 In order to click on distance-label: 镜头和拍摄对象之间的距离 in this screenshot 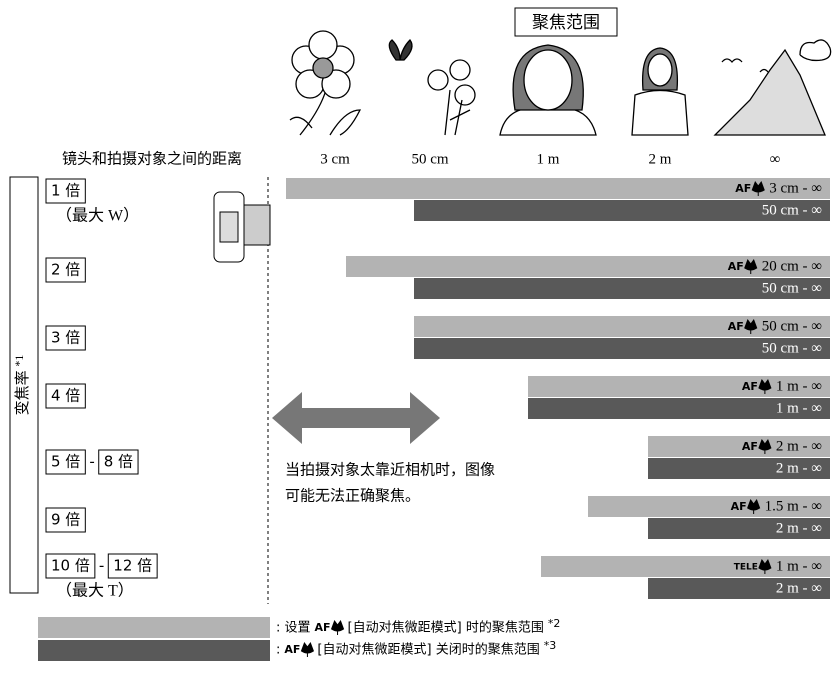, I will do `click(152, 158)`.